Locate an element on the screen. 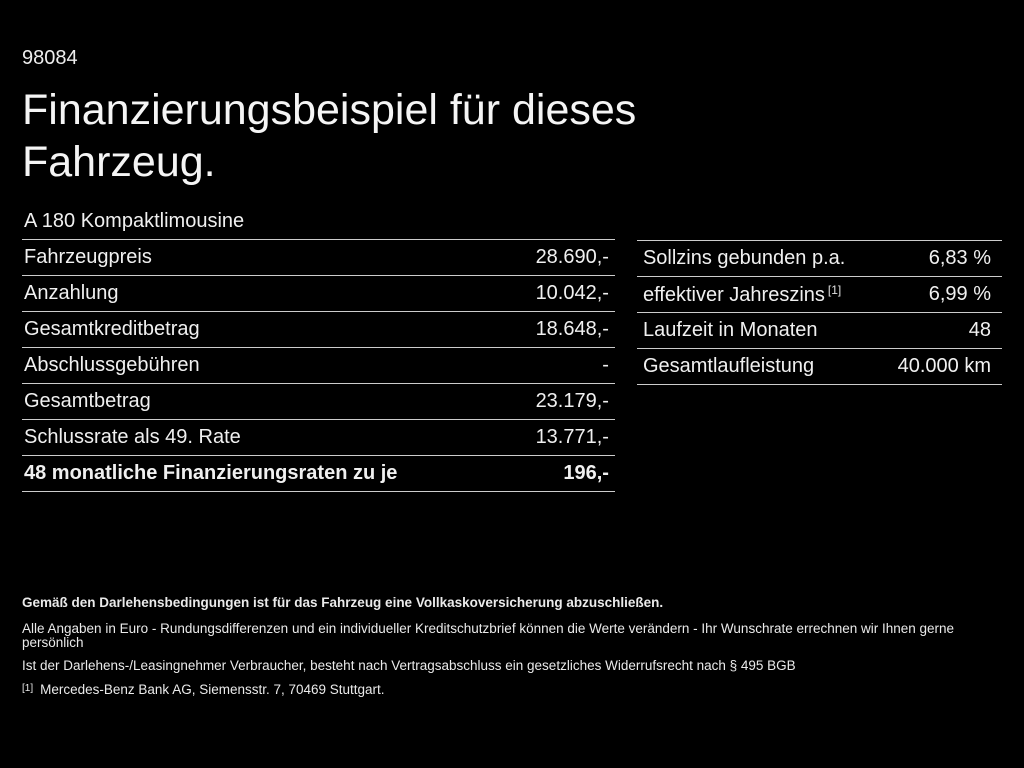  row-label: Gesamtkreditbetrag is located at coordinates (112, 329).